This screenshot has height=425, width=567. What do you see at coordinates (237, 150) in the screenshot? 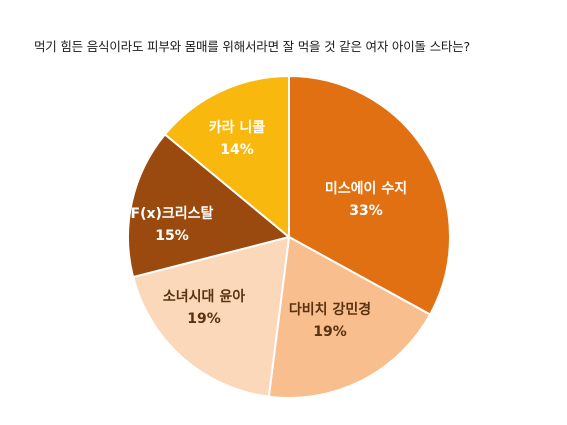
I see `slice-value-label: 14%` at bounding box center [237, 150].